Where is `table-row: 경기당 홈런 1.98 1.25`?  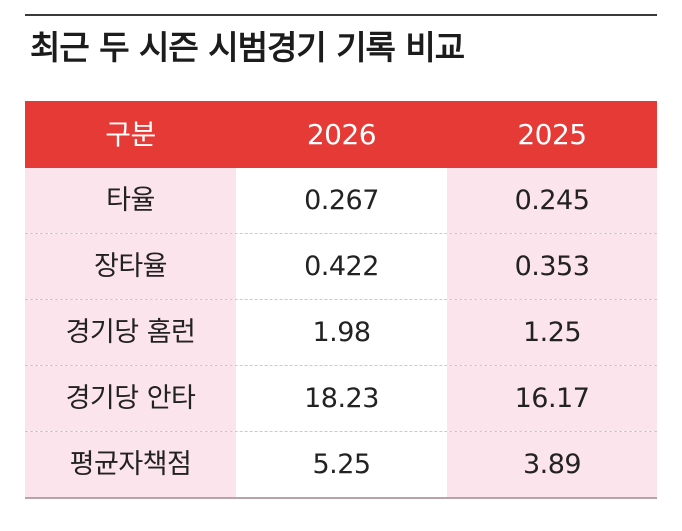 table-row: 경기당 홈런 1.98 1.25 is located at coordinates (341, 333).